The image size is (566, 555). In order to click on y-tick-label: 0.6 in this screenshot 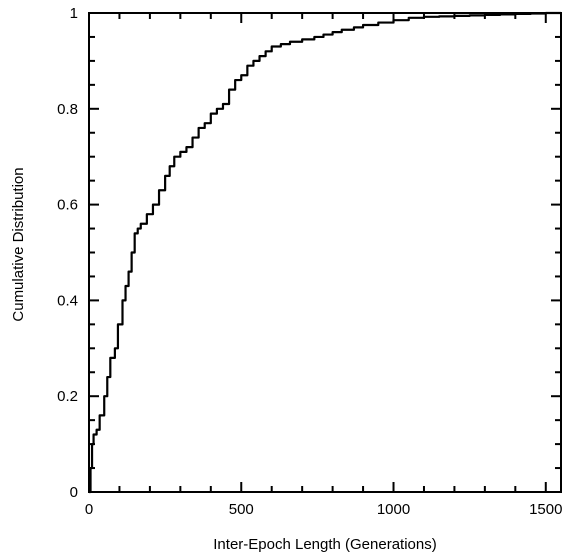, I will do `click(67, 205)`.